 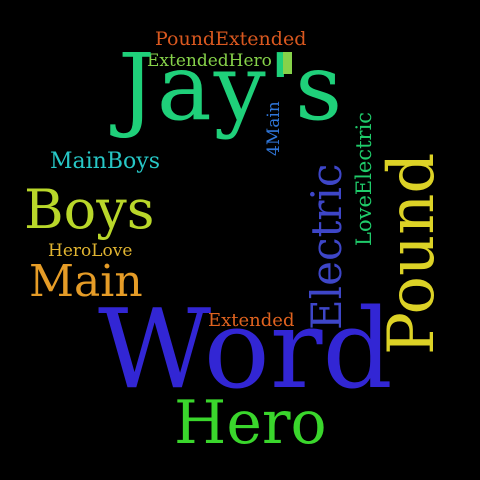 What do you see at coordinates (90, 251) in the screenshot?
I see `word-hero-love: HeroLove` at bounding box center [90, 251].